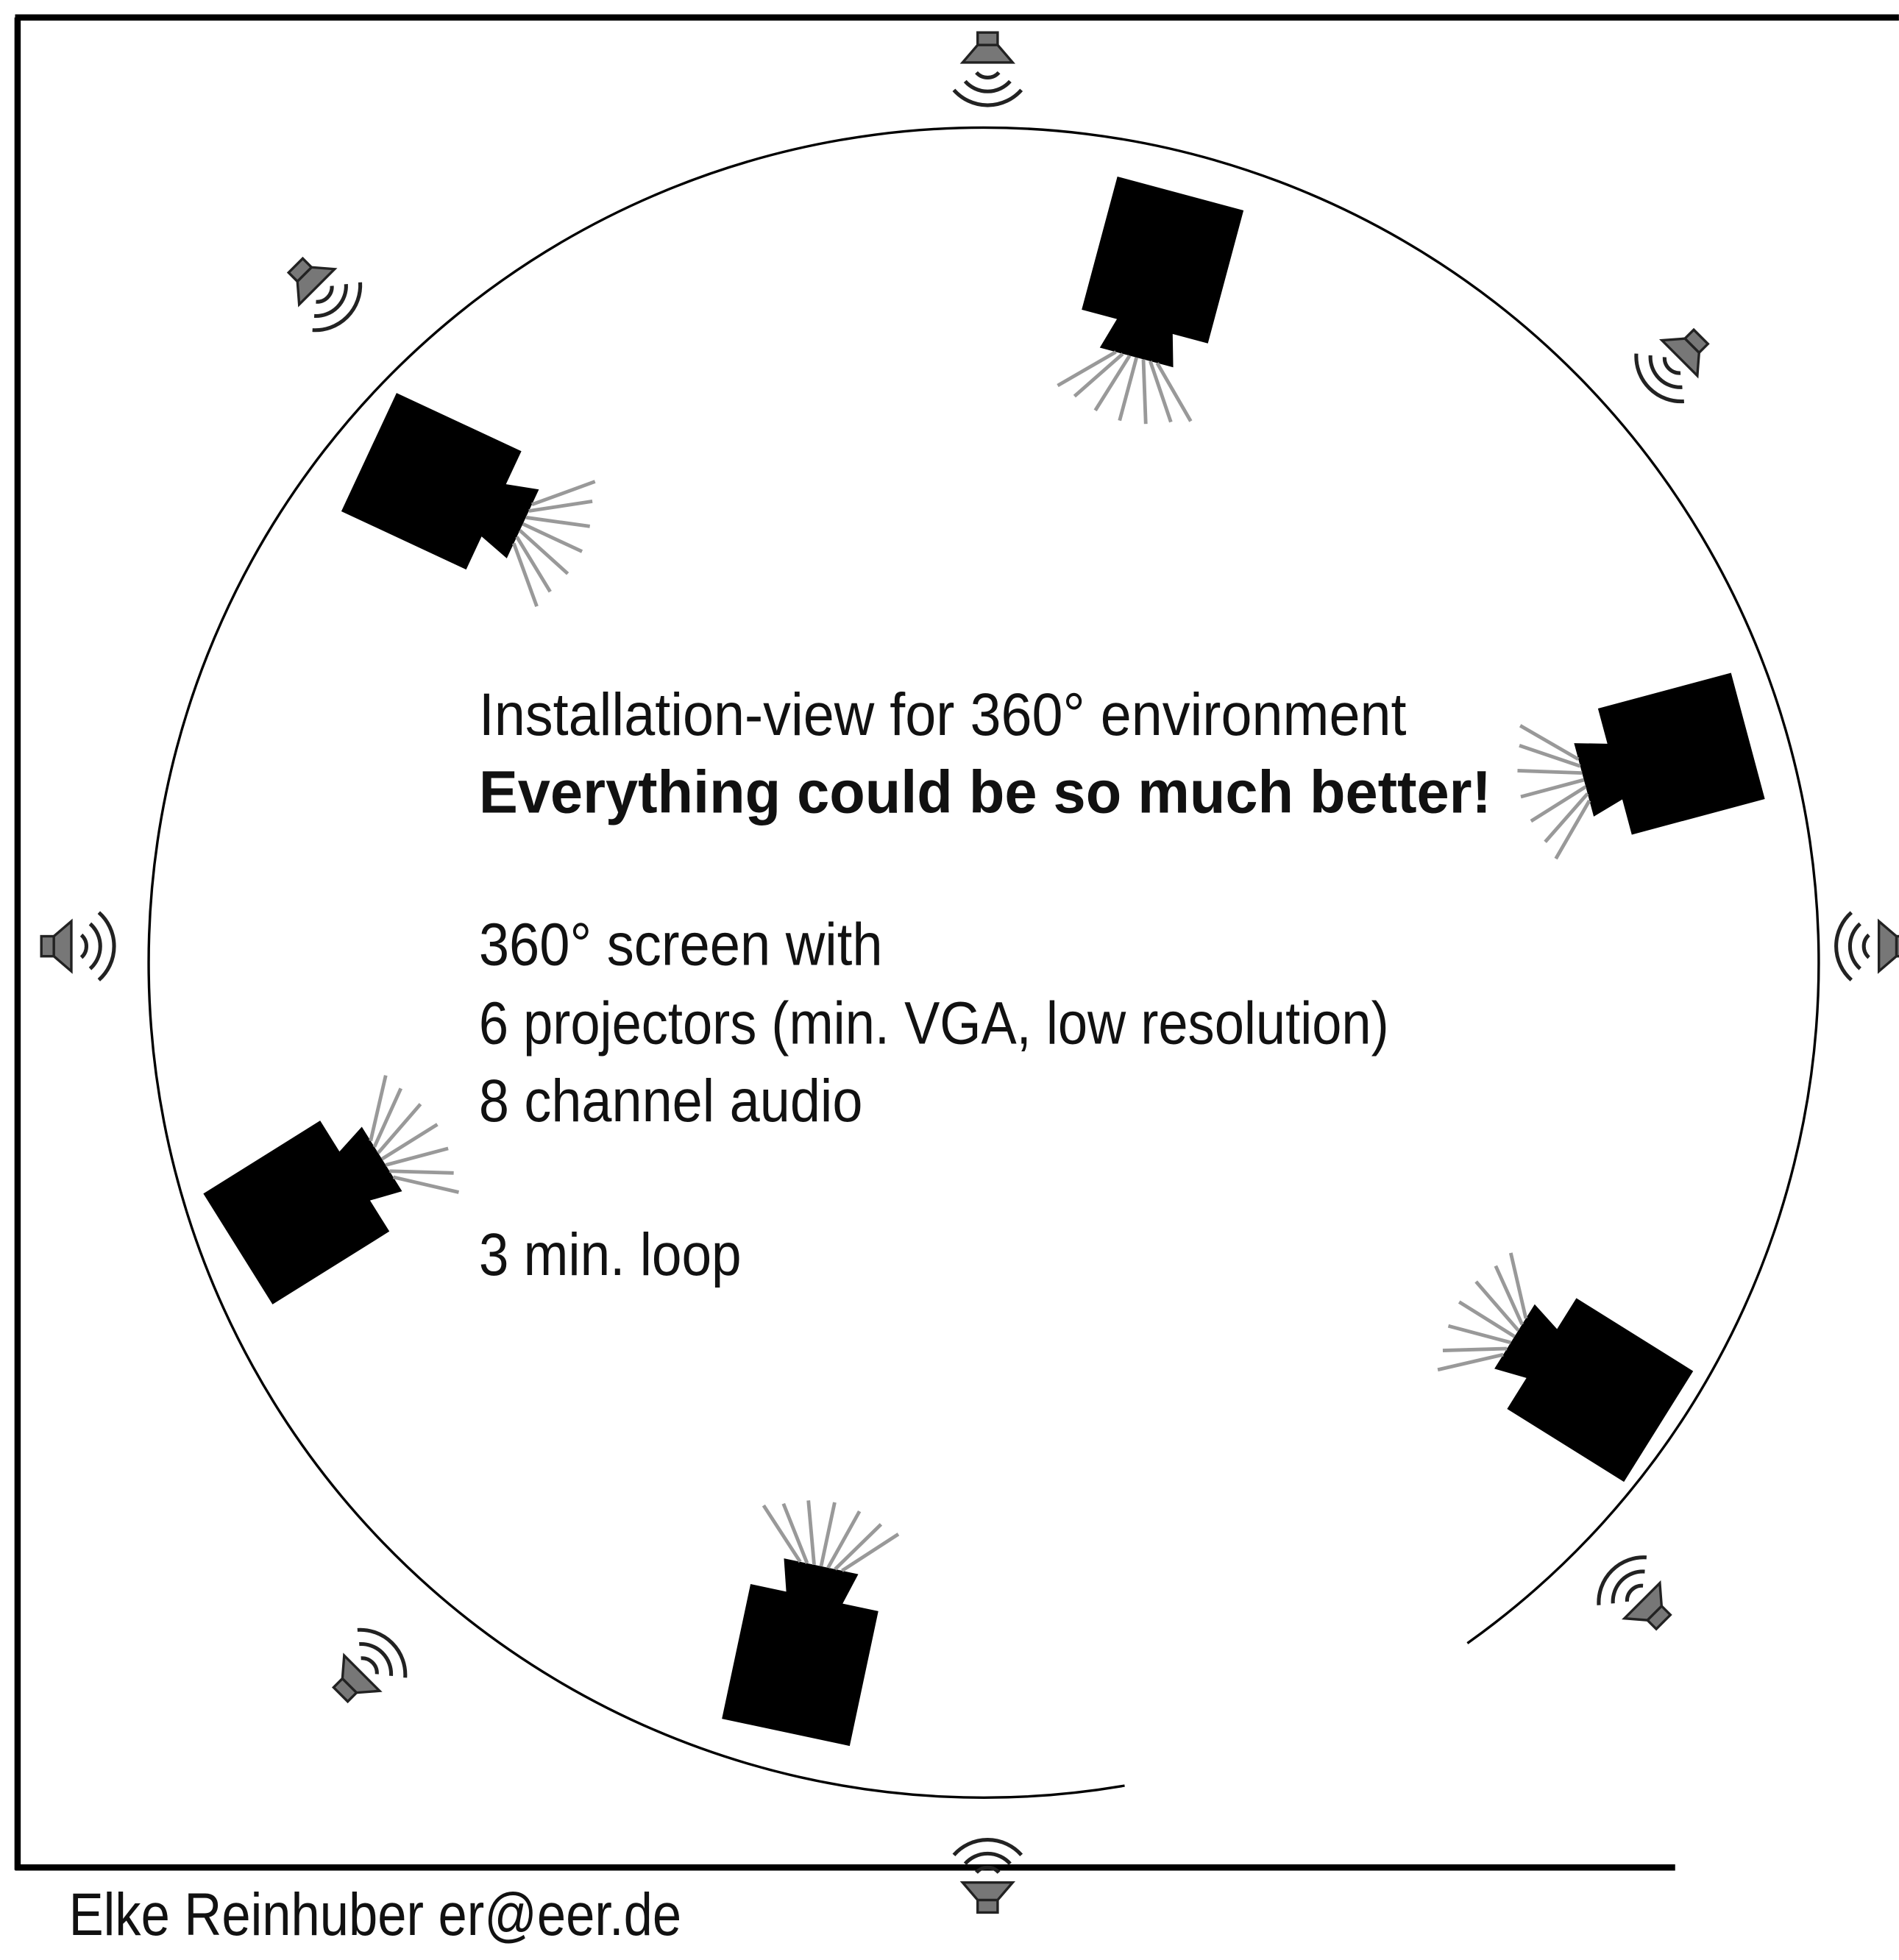 The width and height of the screenshot is (1899, 1960). What do you see at coordinates (671, 1101) in the screenshot?
I see `spec-line: 8 channel audio` at bounding box center [671, 1101].